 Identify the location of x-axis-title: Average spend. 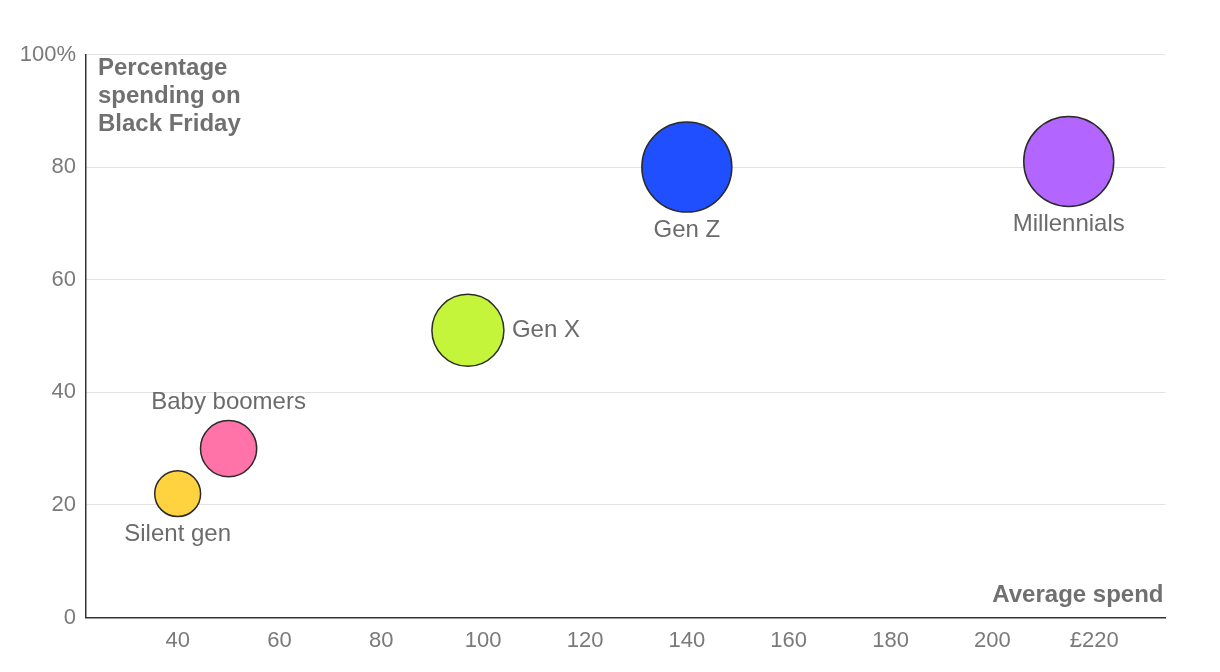
(1078, 594).